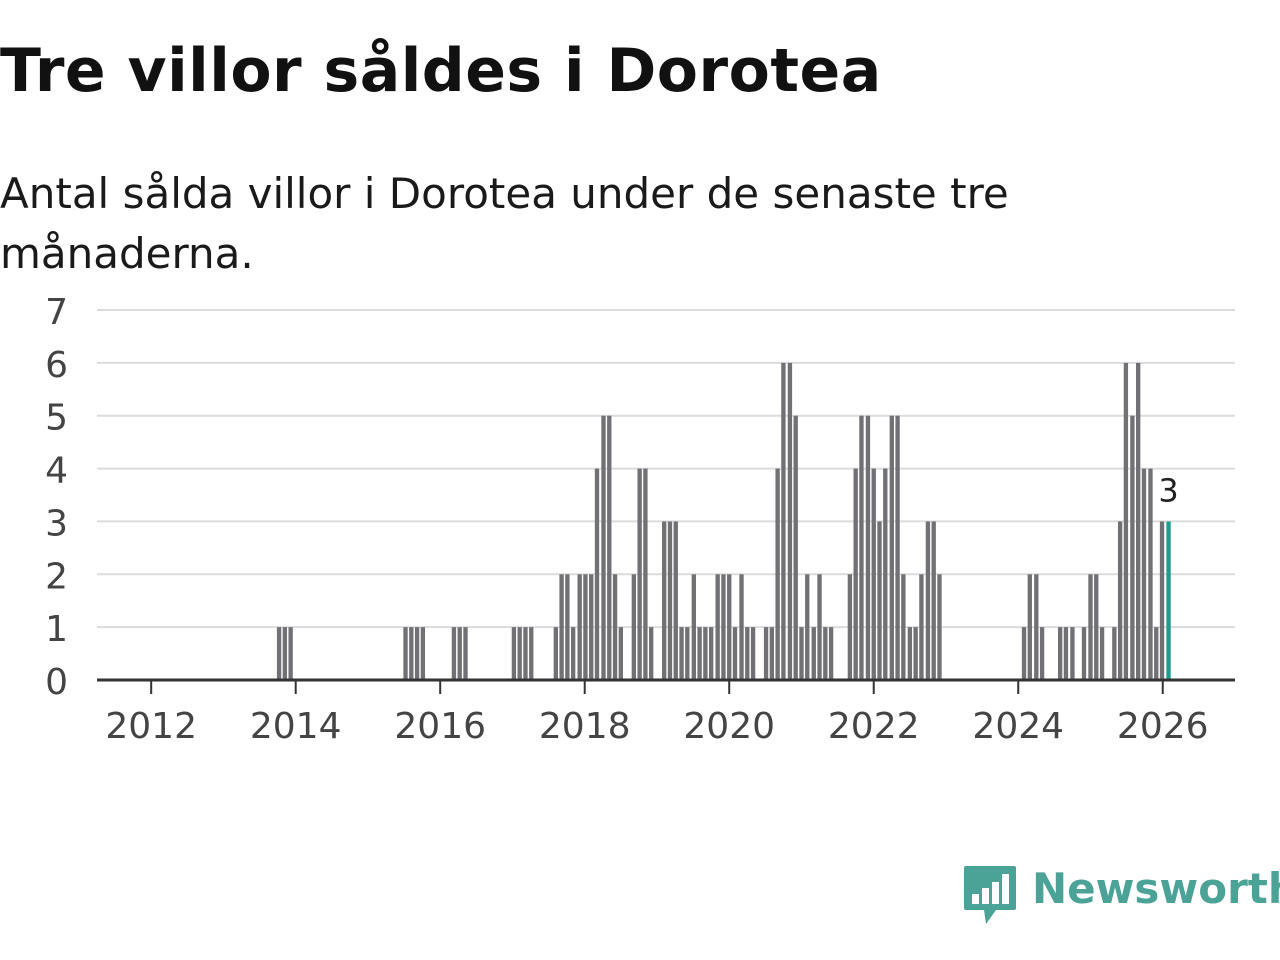 This screenshot has width=1280, height=960. What do you see at coordinates (440, 726) in the screenshot?
I see `x-tick-label: 2016` at bounding box center [440, 726].